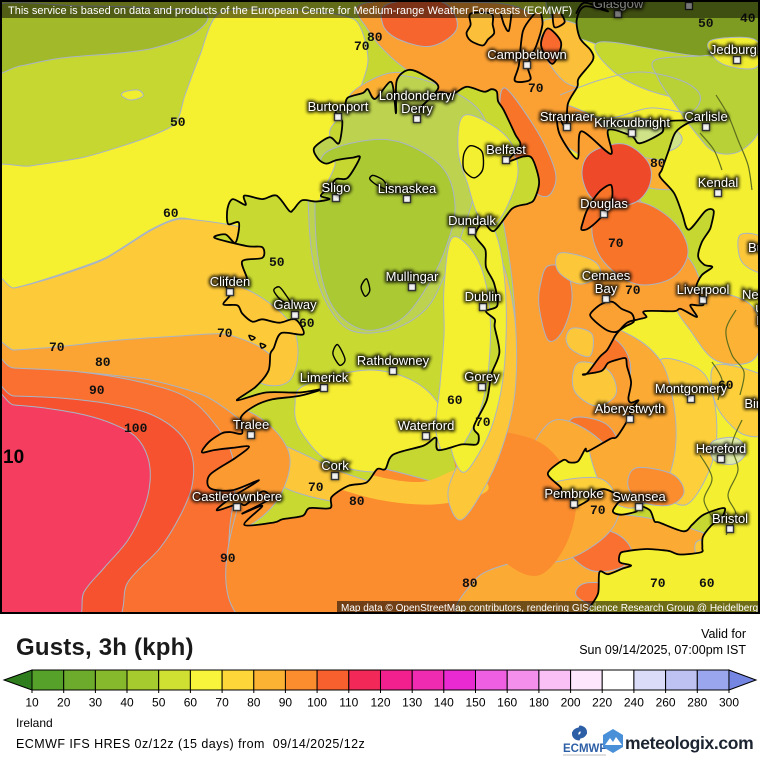 Image resolution: width=760 pixels, height=760 pixels. I want to click on svg-text: Stranraer, so click(567, 116).